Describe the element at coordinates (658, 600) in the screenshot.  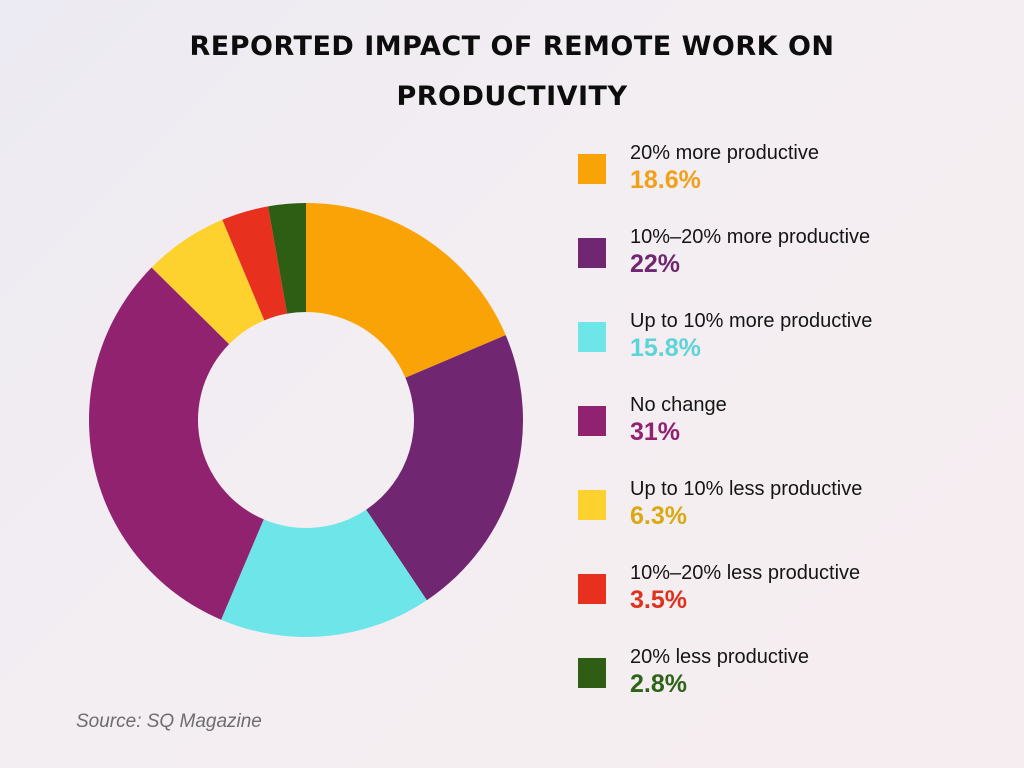
I see `legend-value: 3.5%` at that location.